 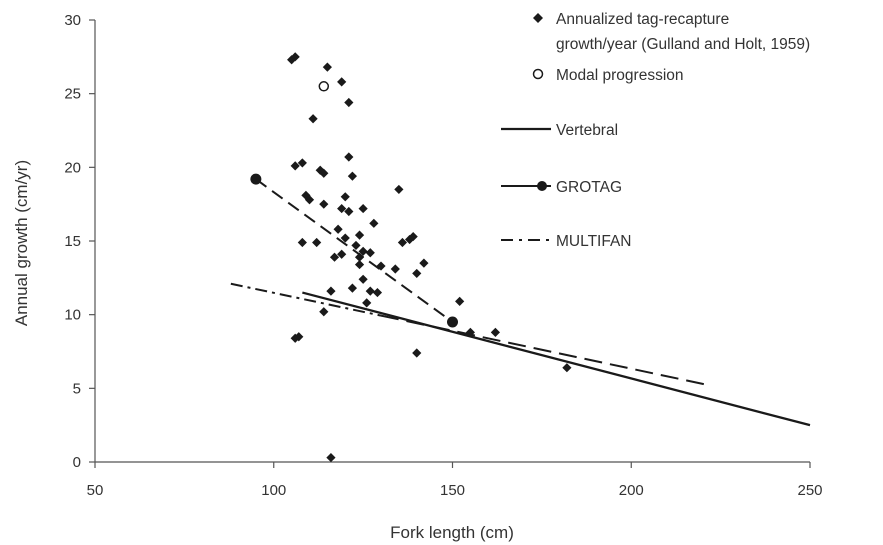 What do you see at coordinates (642, 19) in the screenshot?
I see `legend-tag-line1: Annualized tag-recapture` at bounding box center [642, 19].